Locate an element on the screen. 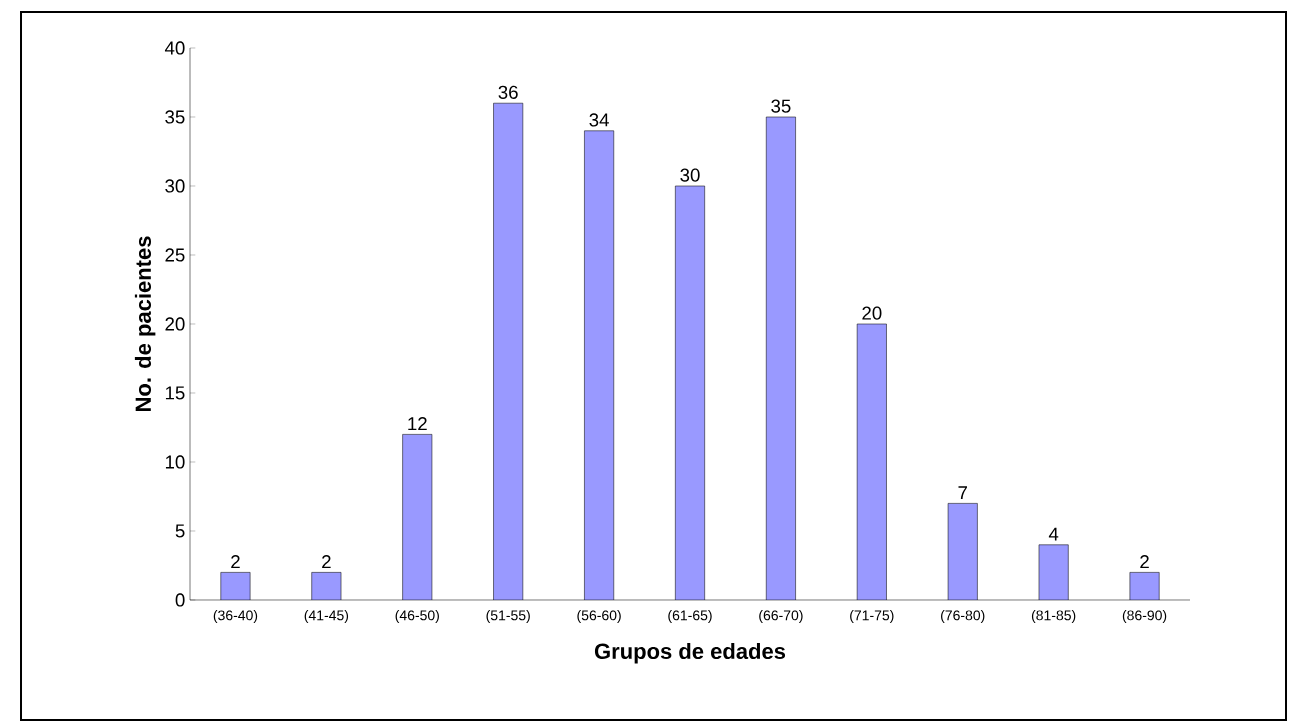  data-label: 34 is located at coordinates (599, 120).